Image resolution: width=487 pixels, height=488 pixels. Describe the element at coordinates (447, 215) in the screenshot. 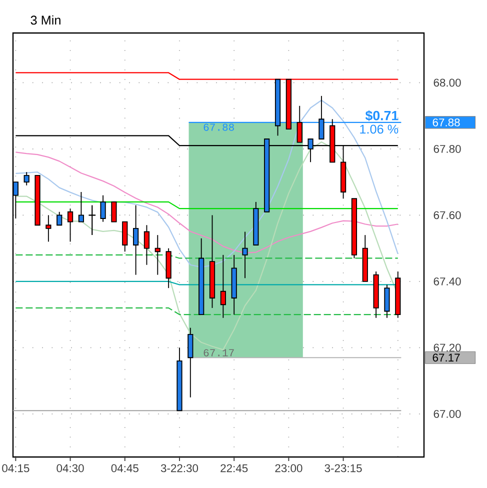

I see `y-tick-label: 67.60` at that location.